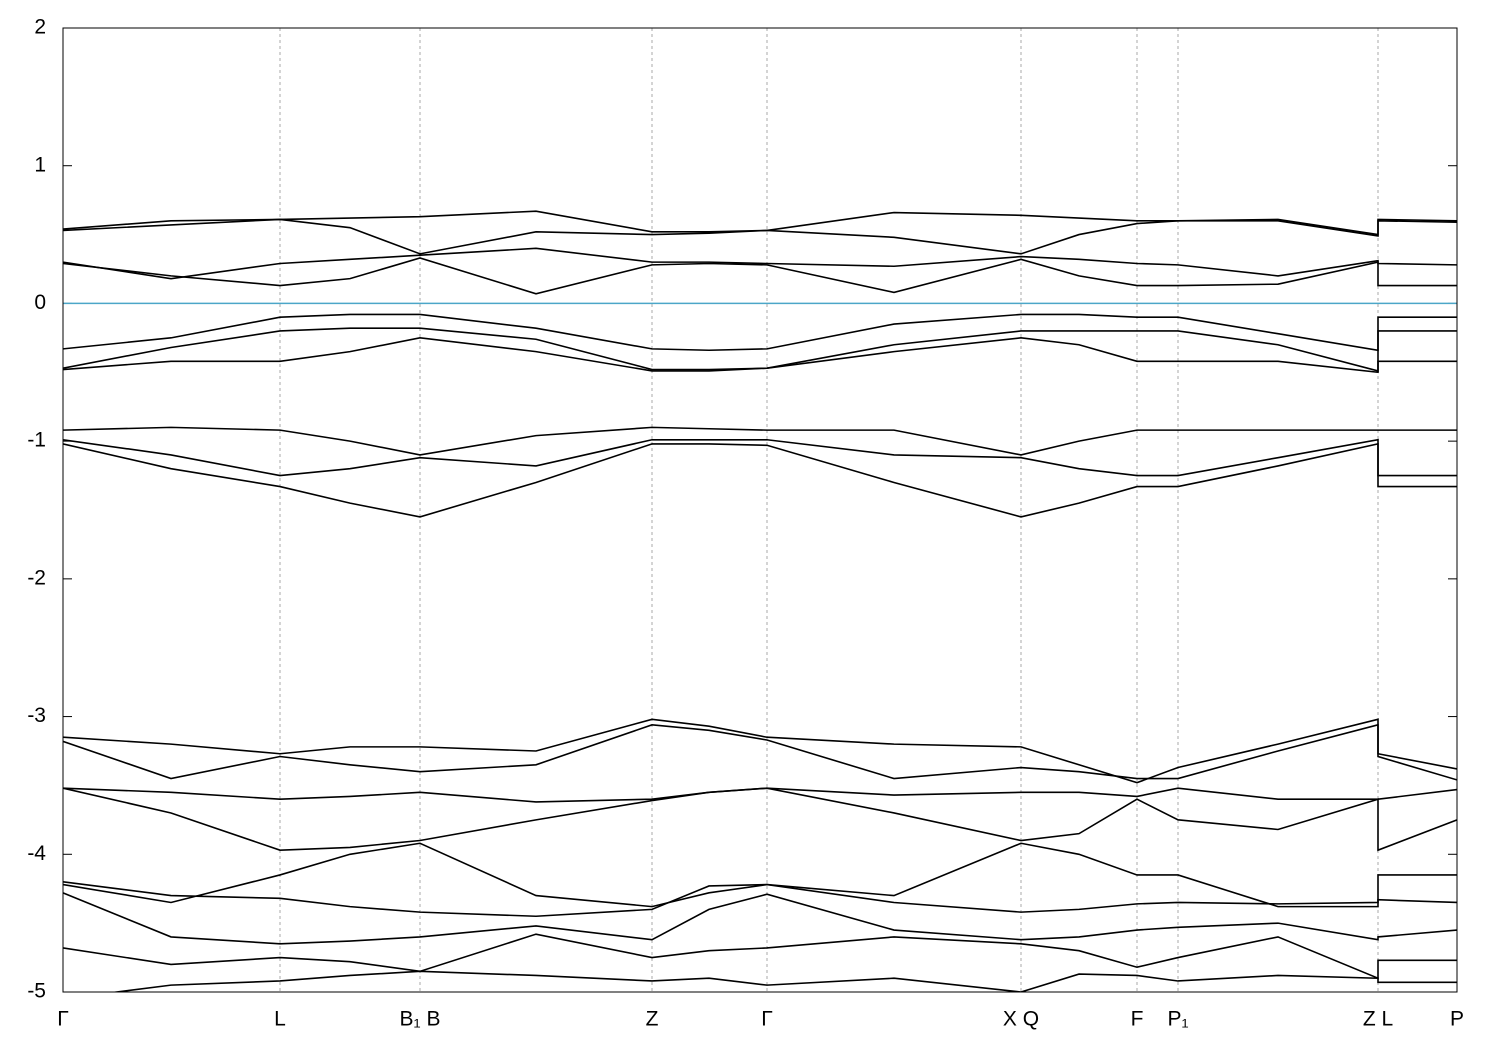 The height and width of the screenshot is (1050, 1500). What do you see at coordinates (1137, 1019) in the screenshot?
I see `x-tick-label: F` at bounding box center [1137, 1019].